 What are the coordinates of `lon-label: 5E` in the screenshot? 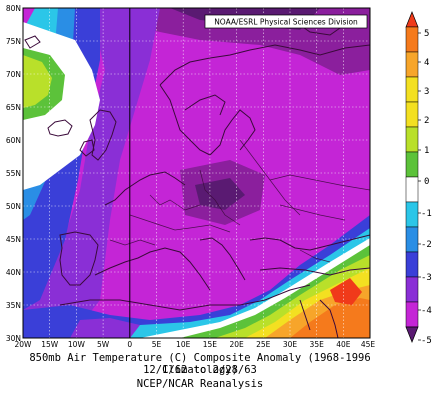 It's located at (157, 344).